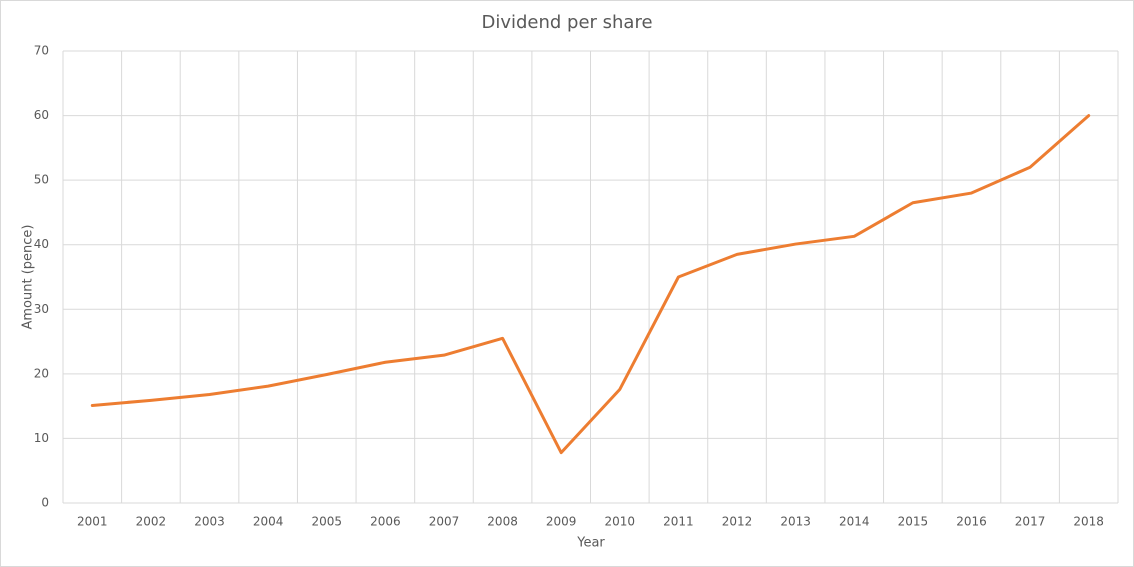 This screenshot has width=1134, height=567. What do you see at coordinates (209, 522) in the screenshot?
I see `x-tick-label: 2003` at bounding box center [209, 522].